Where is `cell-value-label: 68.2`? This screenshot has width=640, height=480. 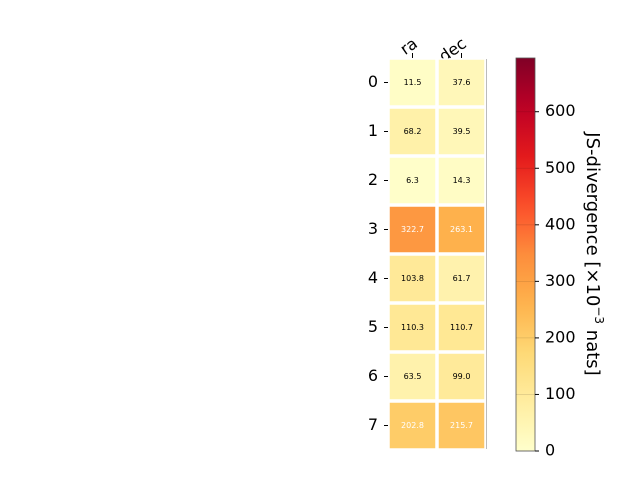
cell-value-label: 68.2 is located at coordinates (413, 131).